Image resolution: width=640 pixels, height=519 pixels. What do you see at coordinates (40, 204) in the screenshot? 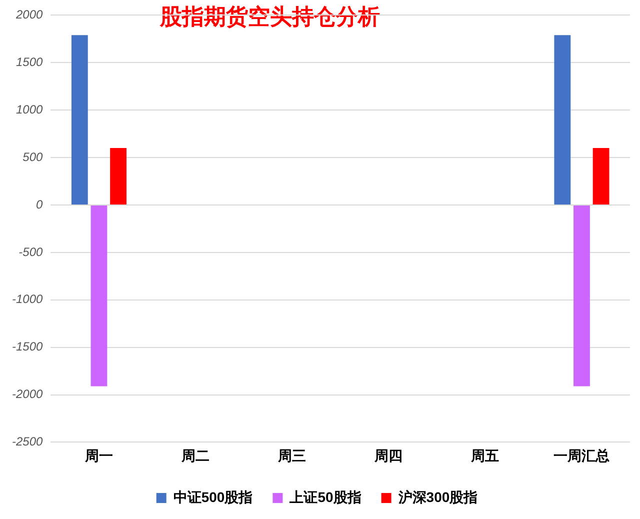
I see `y-tick-label: 0` at bounding box center [40, 204].